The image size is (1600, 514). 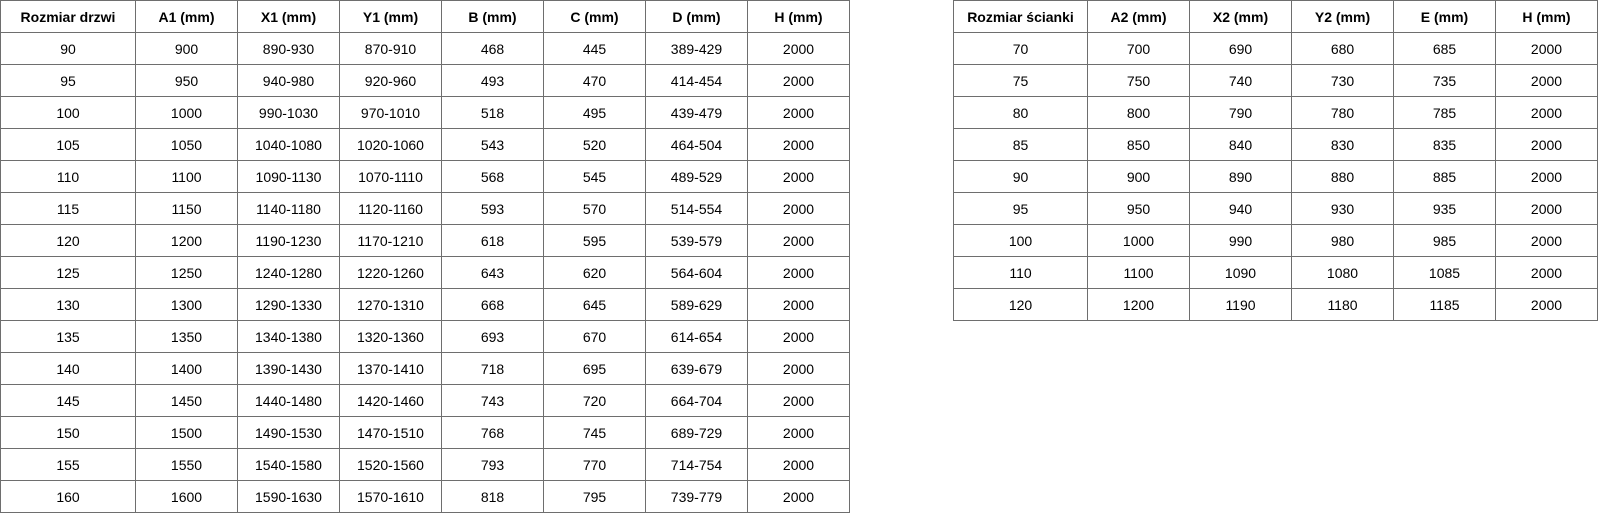 What do you see at coordinates (696, 240) in the screenshot?
I see `table-cell: 539-579` at bounding box center [696, 240].